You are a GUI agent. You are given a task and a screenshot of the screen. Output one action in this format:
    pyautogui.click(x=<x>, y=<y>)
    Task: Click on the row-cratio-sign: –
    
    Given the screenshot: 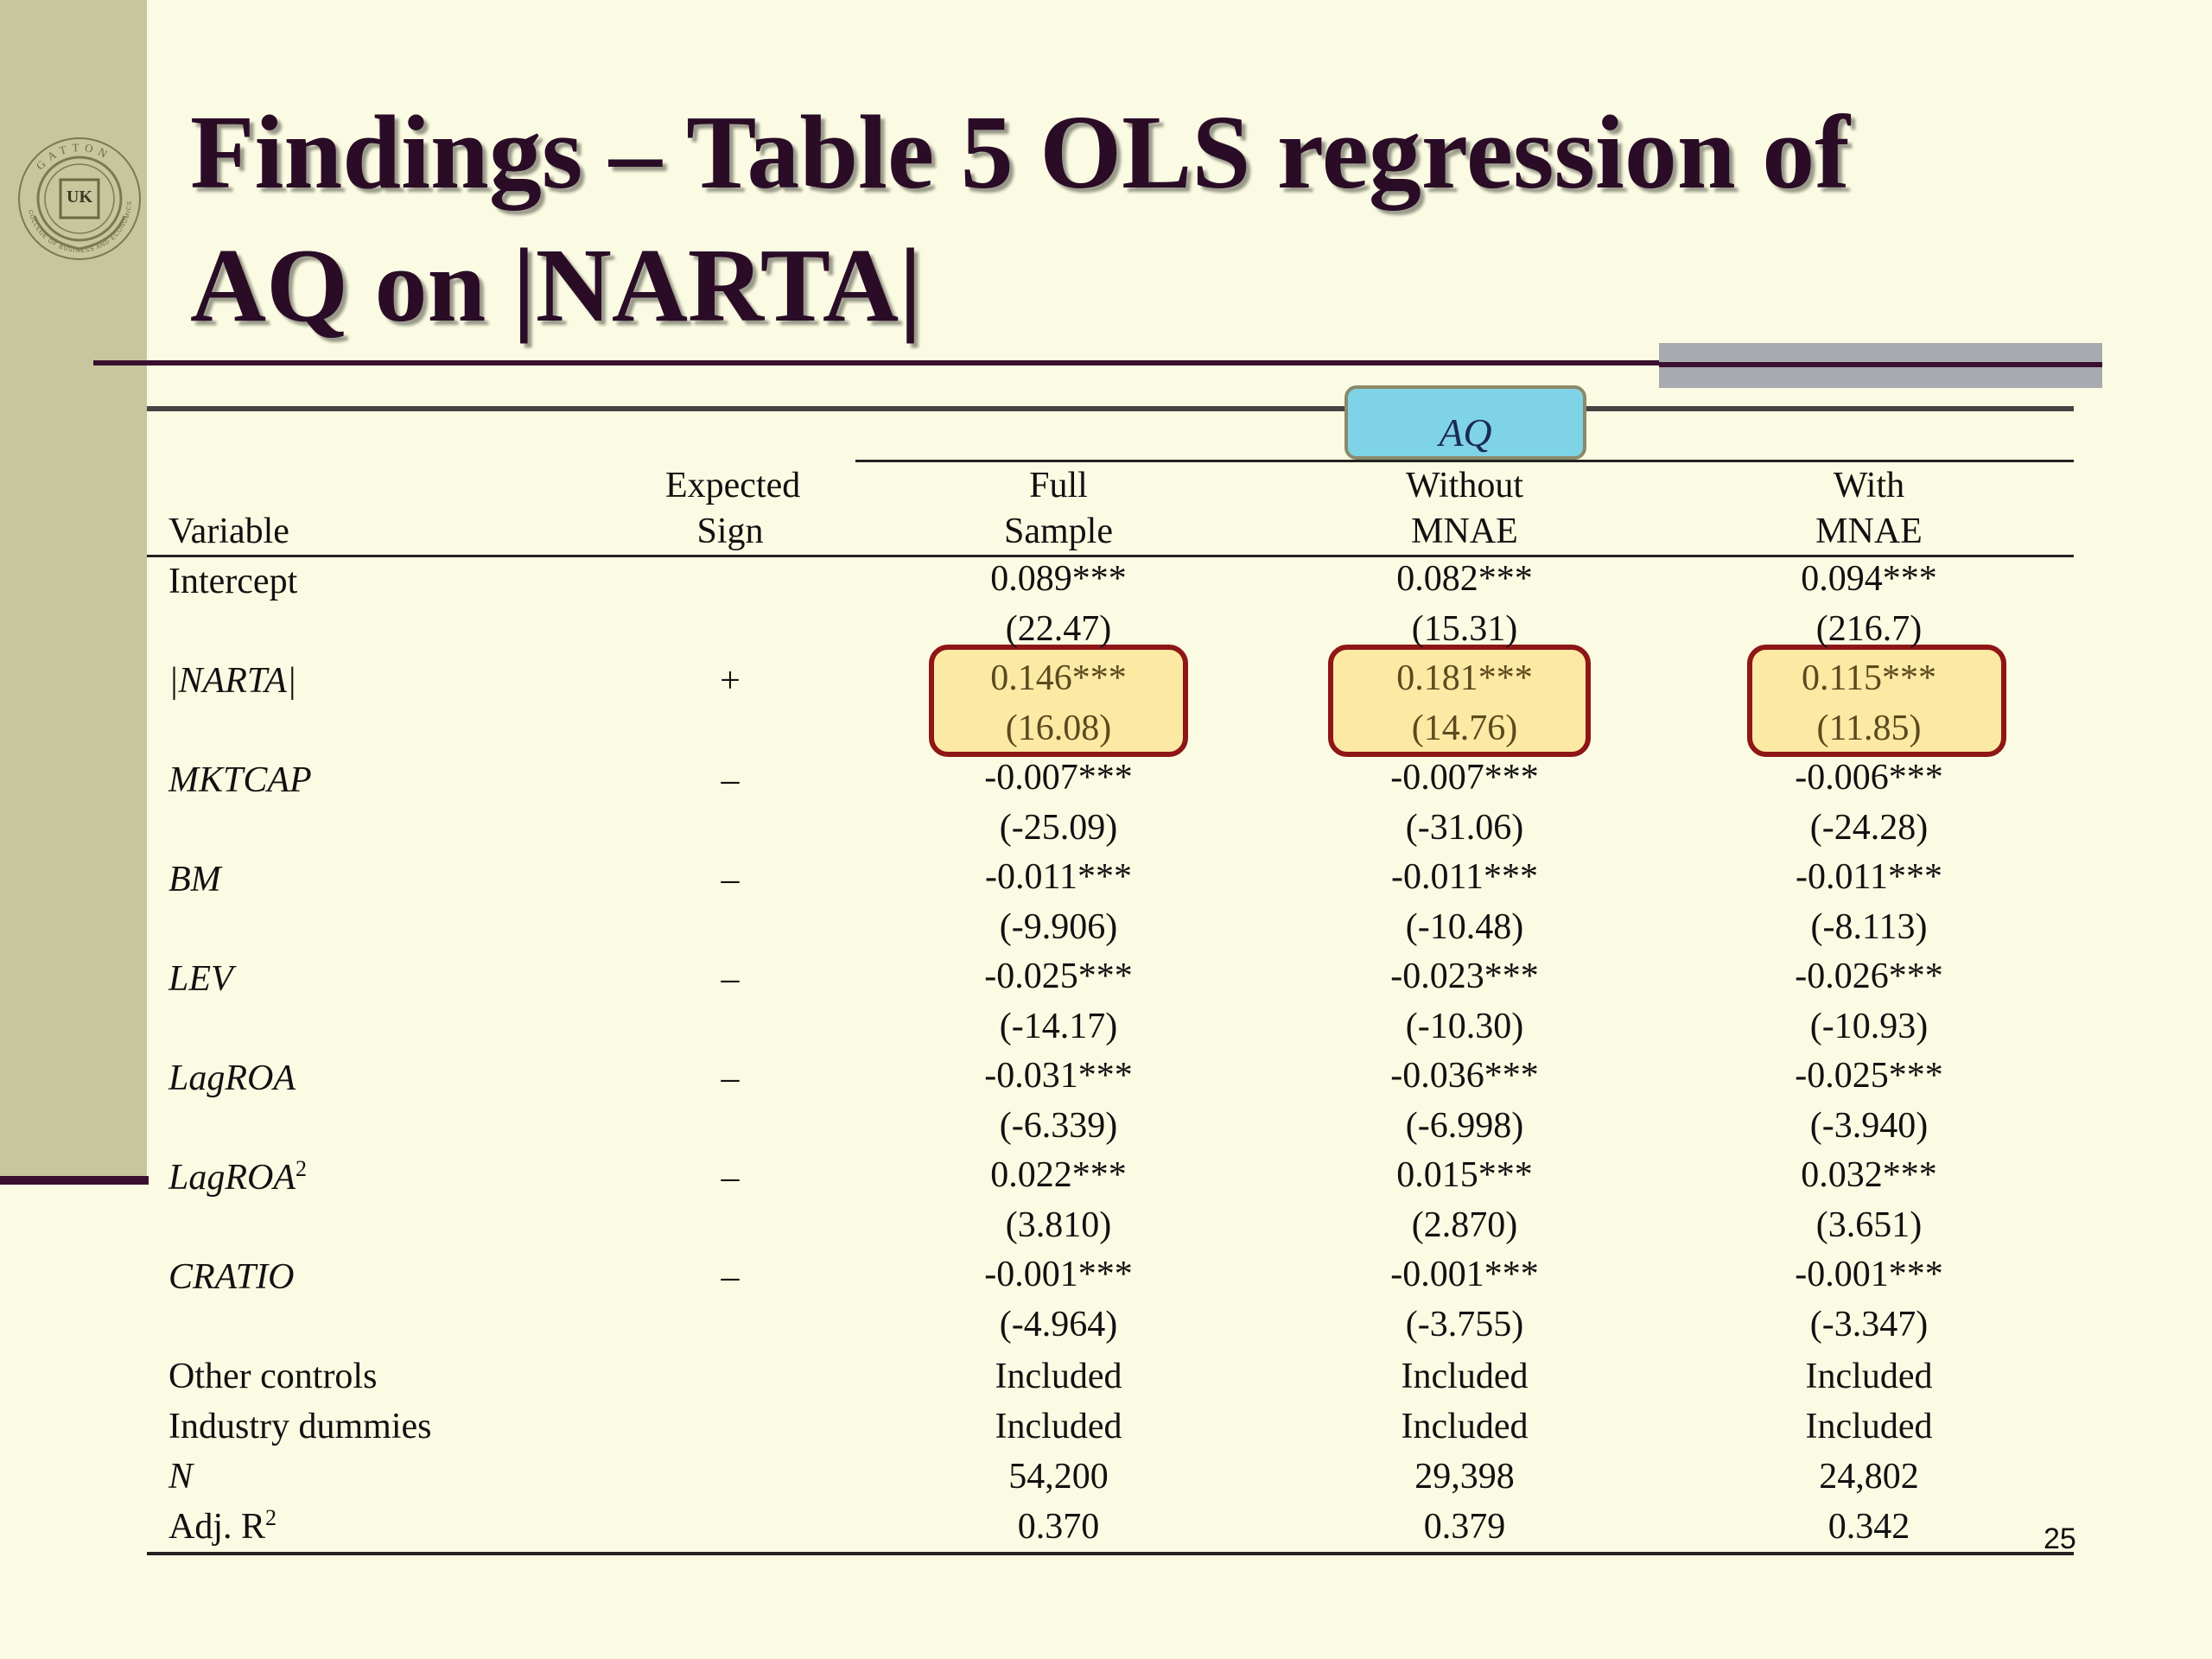 What is the action you would take?
    pyautogui.click(x=730, y=1277)
    